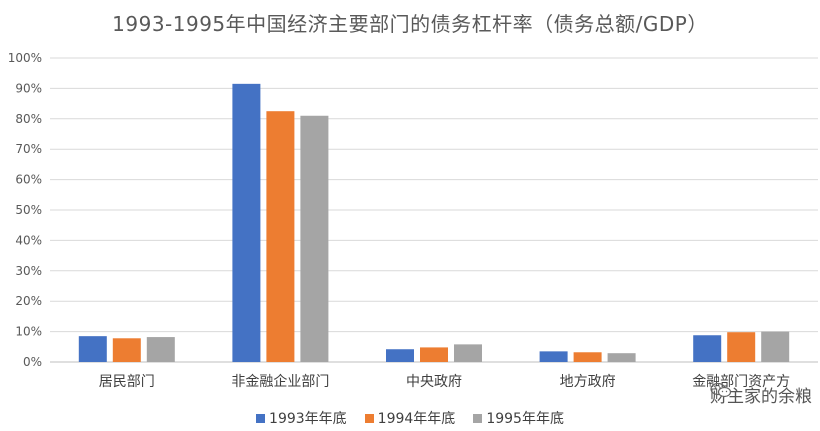 The height and width of the screenshot is (431, 820). I want to click on chart-title: 1993-1995年中国经济主要部门的债务杠杆率（债务总额/GDP）, so click(410, 24).